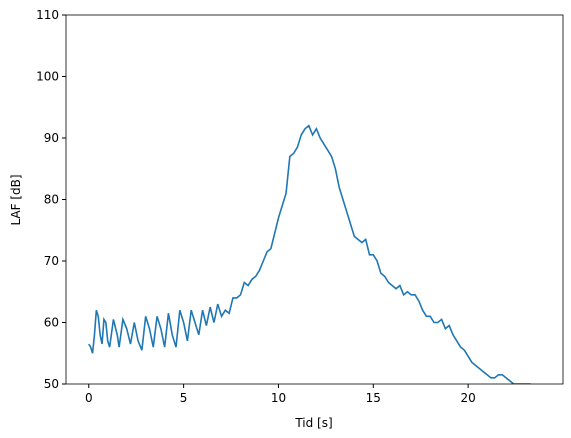  Describe the element at coordinates (51, 323) in the screenshot. I see `y-tick-label: 60` at that location.